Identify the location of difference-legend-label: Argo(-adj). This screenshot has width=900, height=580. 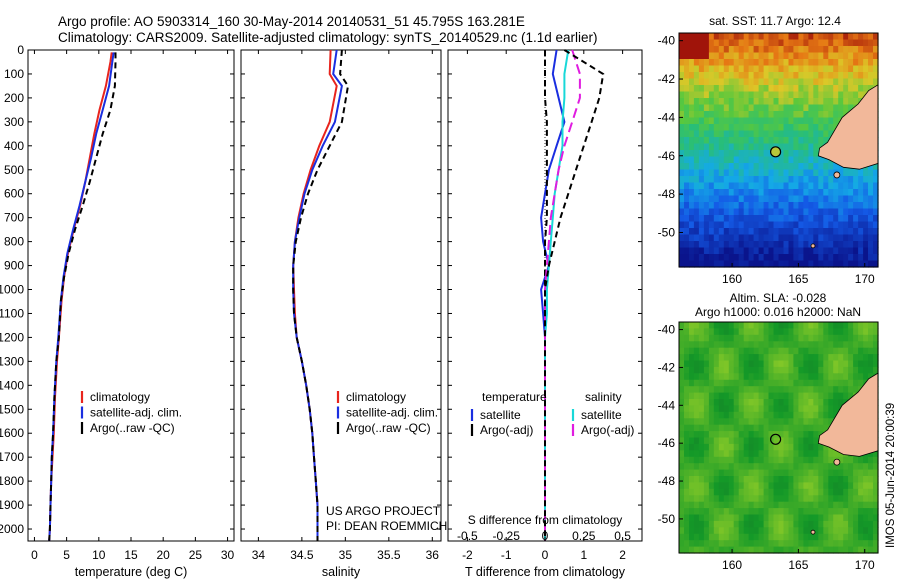
(607, 430).